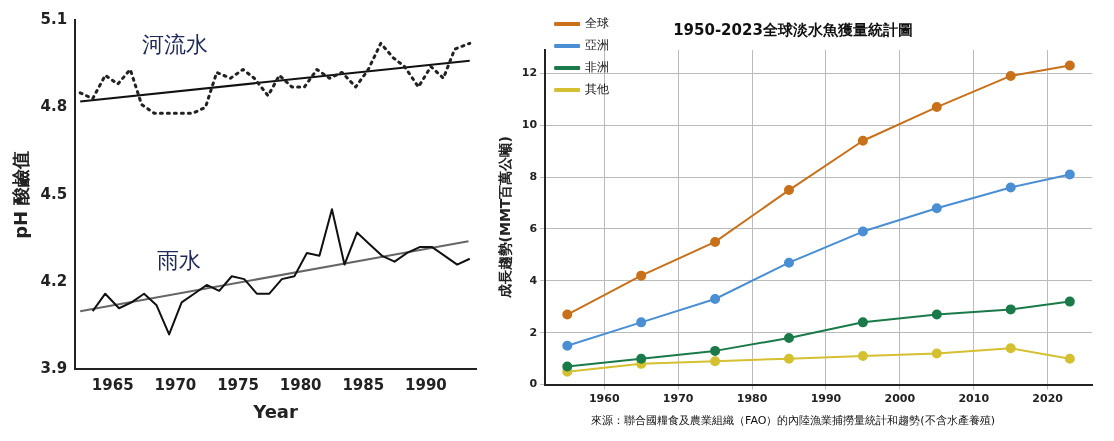 This screenshot has height=441, width=1114. I want to click on x-tick-label: 1985, so click(363, 385).